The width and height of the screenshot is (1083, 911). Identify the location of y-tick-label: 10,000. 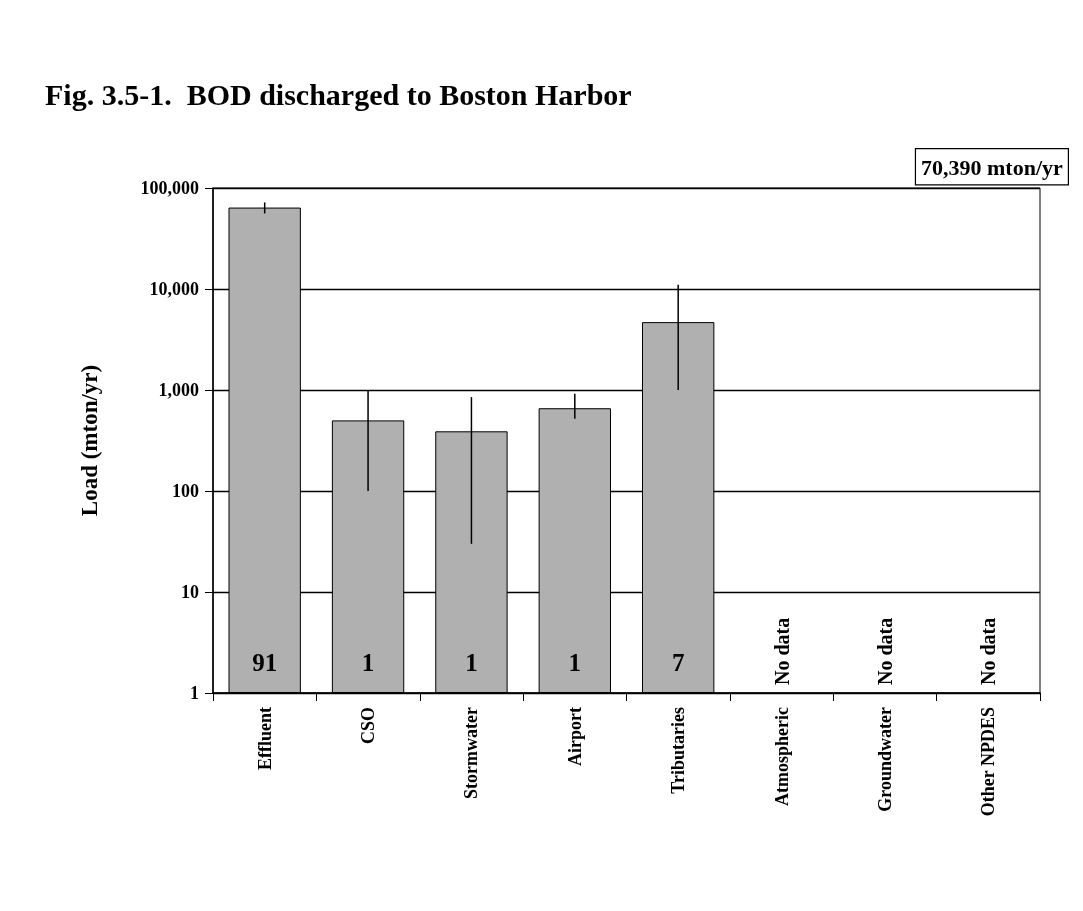
(174, 289).